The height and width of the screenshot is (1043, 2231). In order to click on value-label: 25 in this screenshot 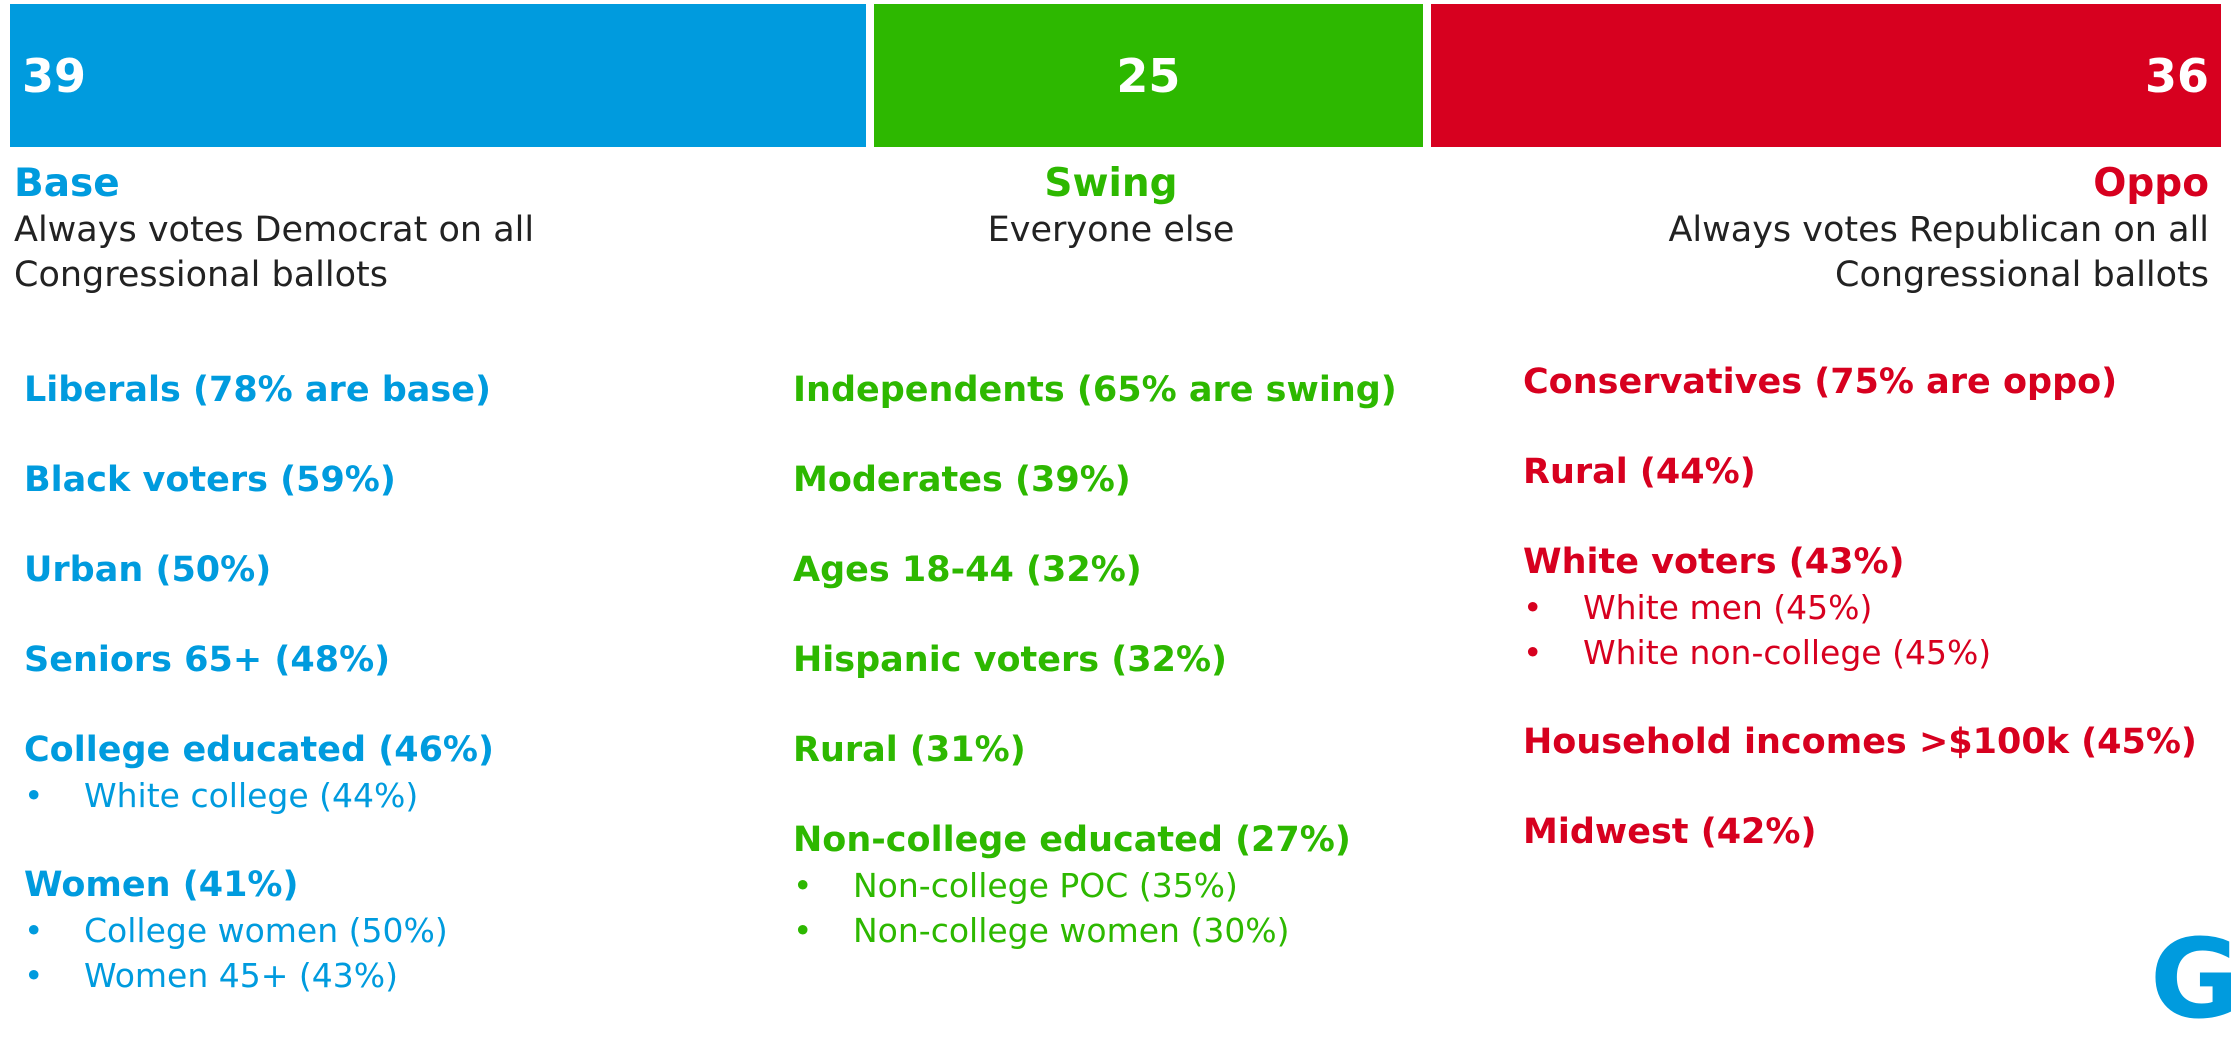, I will do `click(1148, 75)`.